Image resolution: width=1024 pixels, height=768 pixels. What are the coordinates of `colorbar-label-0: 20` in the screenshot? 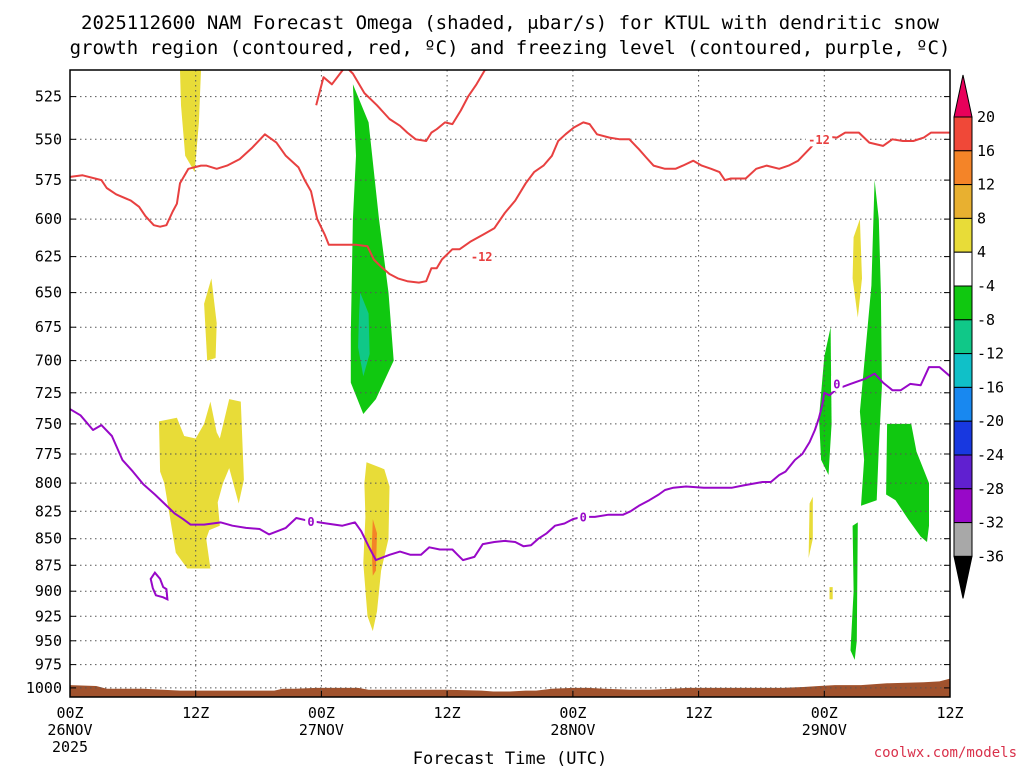 It's located at (986, 117).